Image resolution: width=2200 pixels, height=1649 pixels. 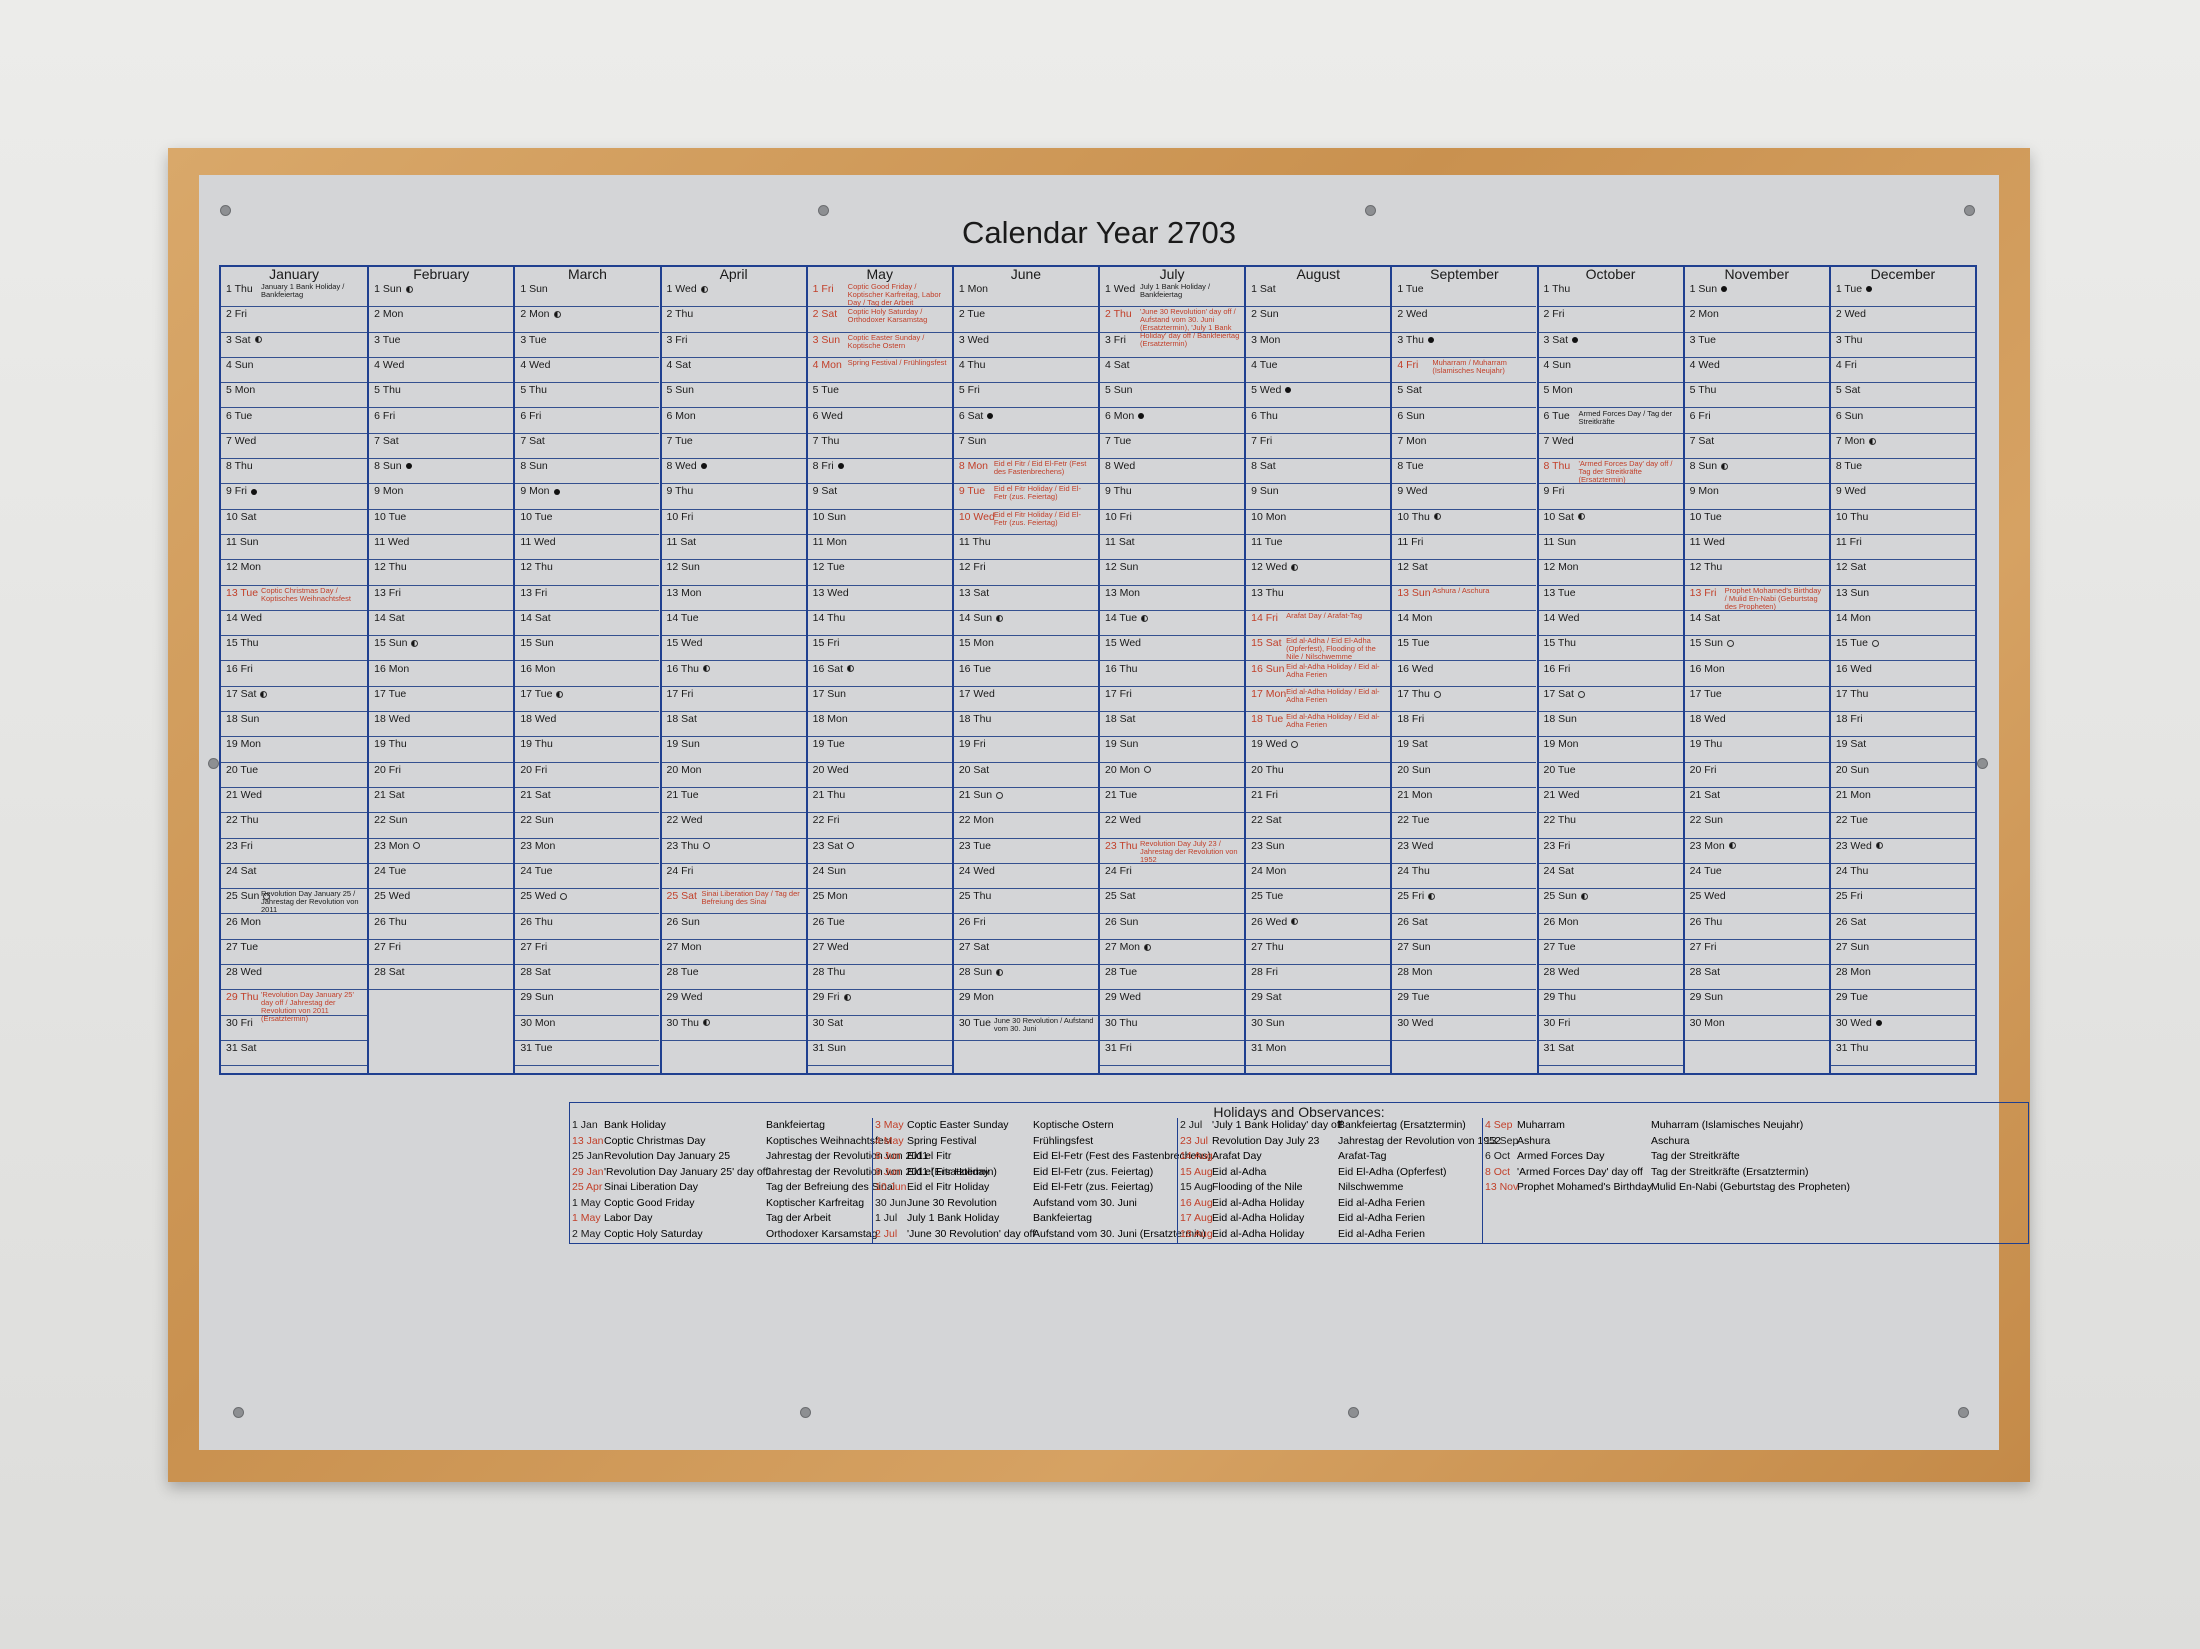 What do you see at coordinates (1264, 617) in the screenshot?
I see `day-label: 14 Fri` at bounding box center [1264, 617].